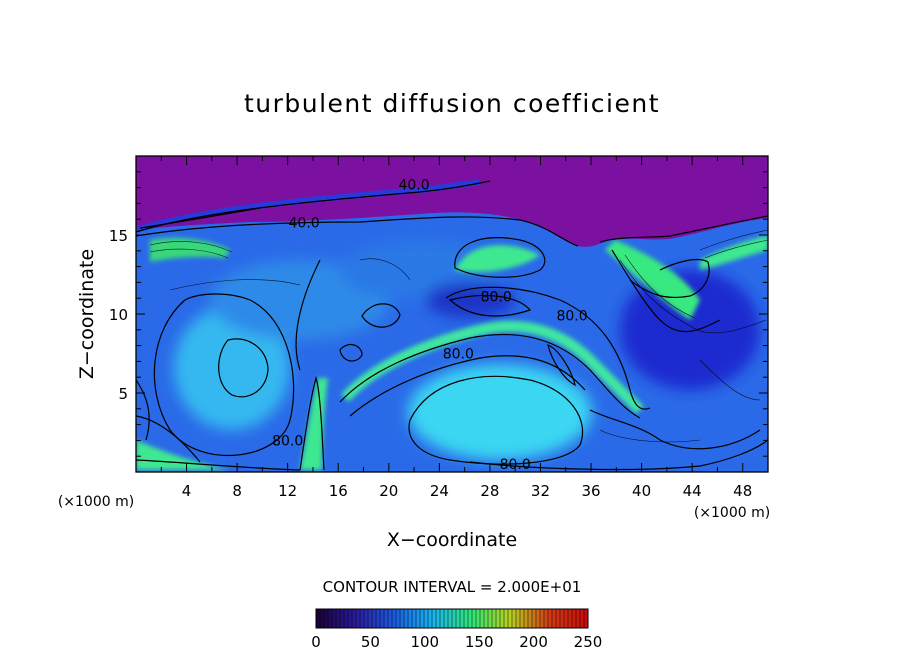  I want to click on colorbar-ticks: 0 50 100 150 200 250, so click(456, 642).